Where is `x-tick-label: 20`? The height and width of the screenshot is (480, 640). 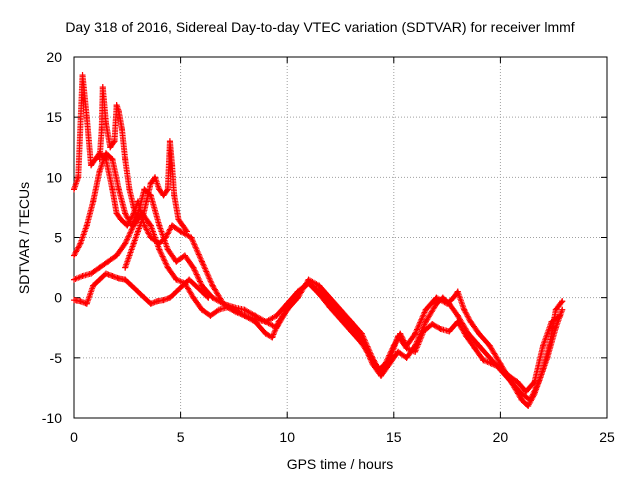 x-tick-label: 20 is located at coordinates (501, 437).